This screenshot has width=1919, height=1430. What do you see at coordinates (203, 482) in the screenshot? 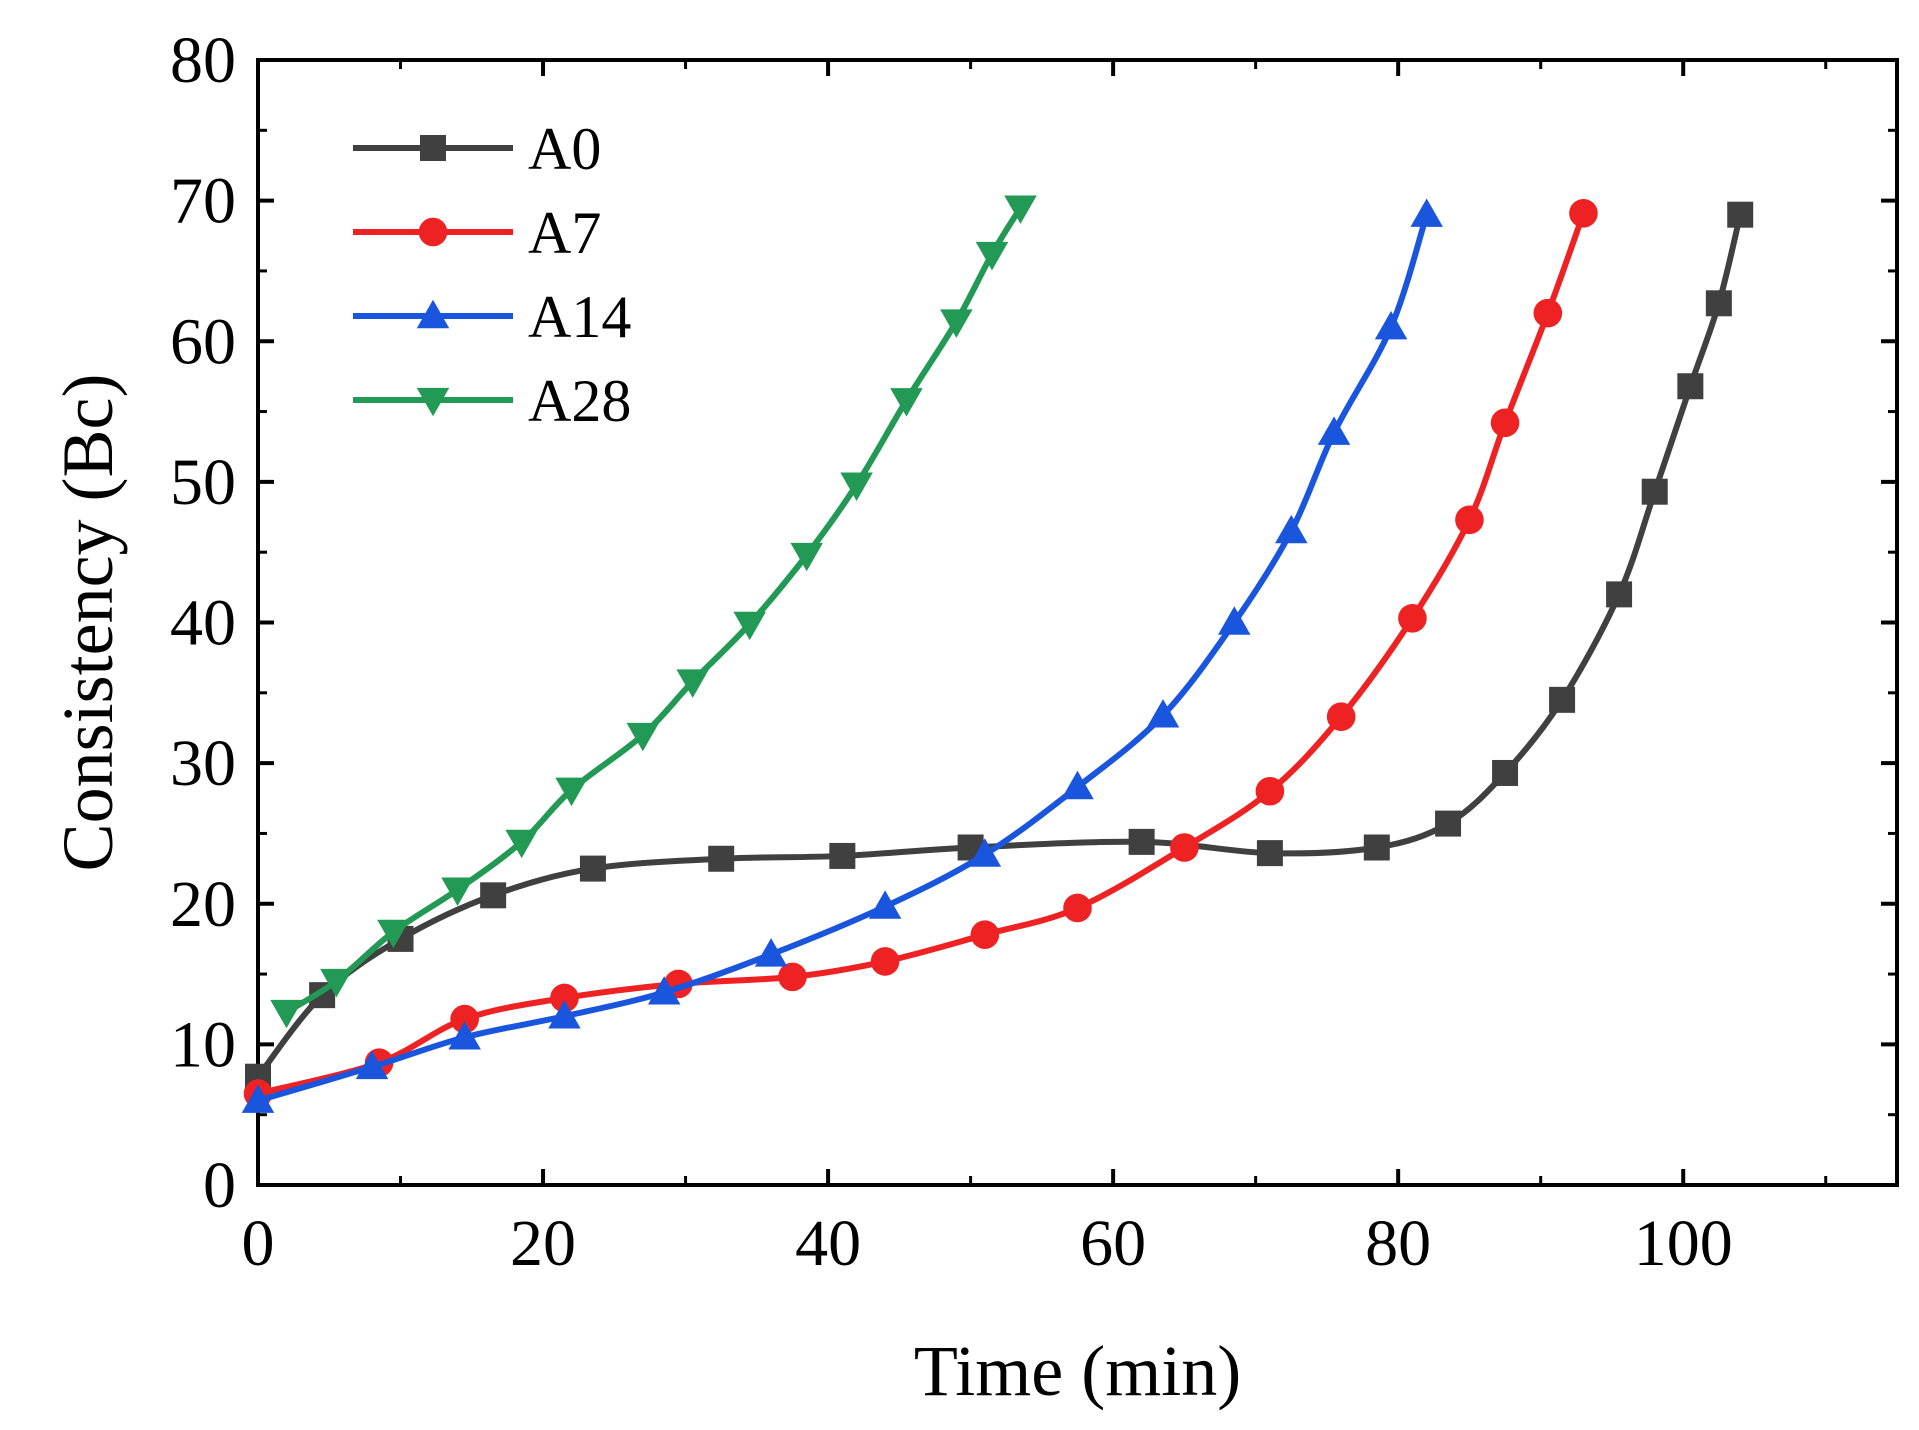
I see `y-tick-label: 50` at bounding box center [203, 482].